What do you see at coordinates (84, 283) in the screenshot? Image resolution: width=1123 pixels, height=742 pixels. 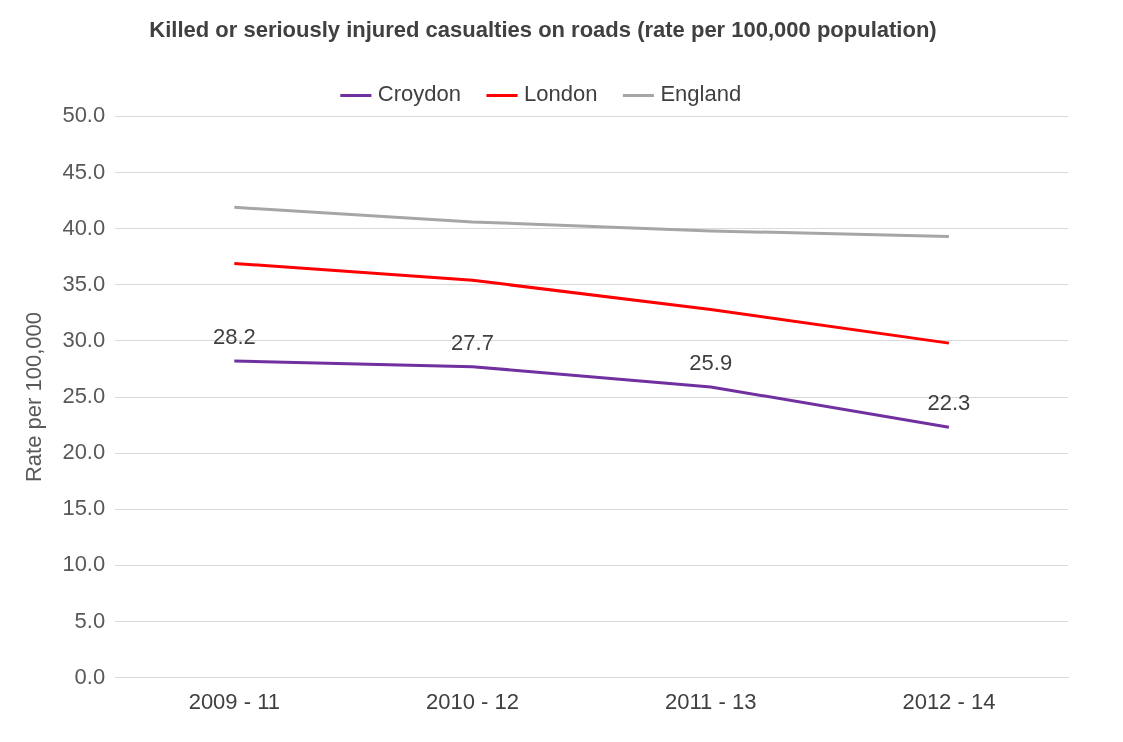 I see `y-tick-label: 35.0` at bounding box center [84, 283].